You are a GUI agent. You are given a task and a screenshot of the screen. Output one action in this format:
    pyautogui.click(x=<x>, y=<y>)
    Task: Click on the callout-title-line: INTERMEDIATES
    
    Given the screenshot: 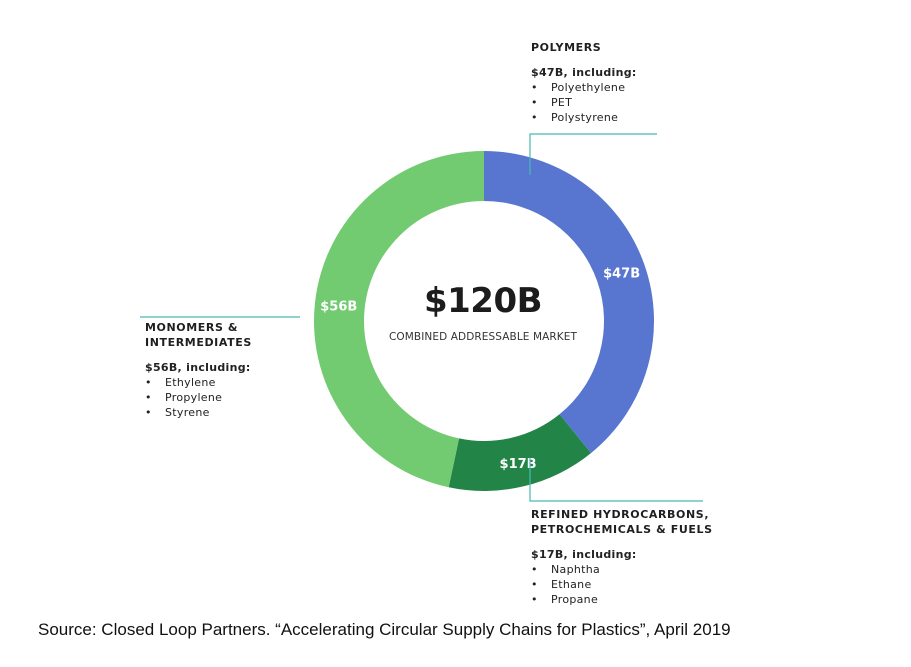 What is the action you would take?
    pyautogui.click(x=198, y=342)
    